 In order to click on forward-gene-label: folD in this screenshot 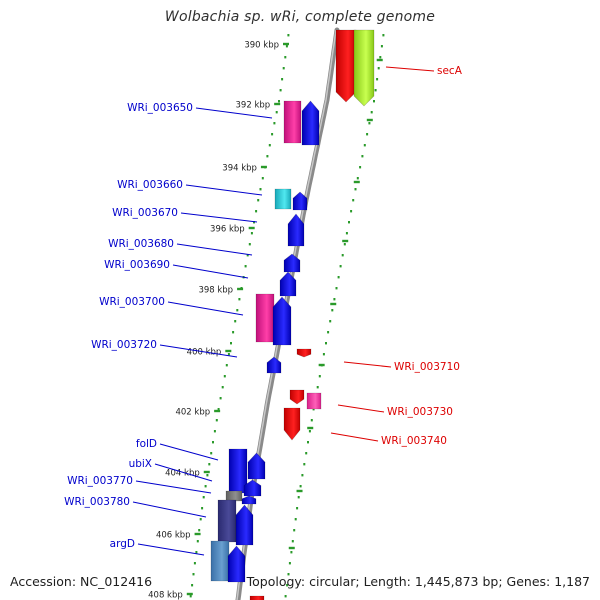, I will do `click(146, 444)`.